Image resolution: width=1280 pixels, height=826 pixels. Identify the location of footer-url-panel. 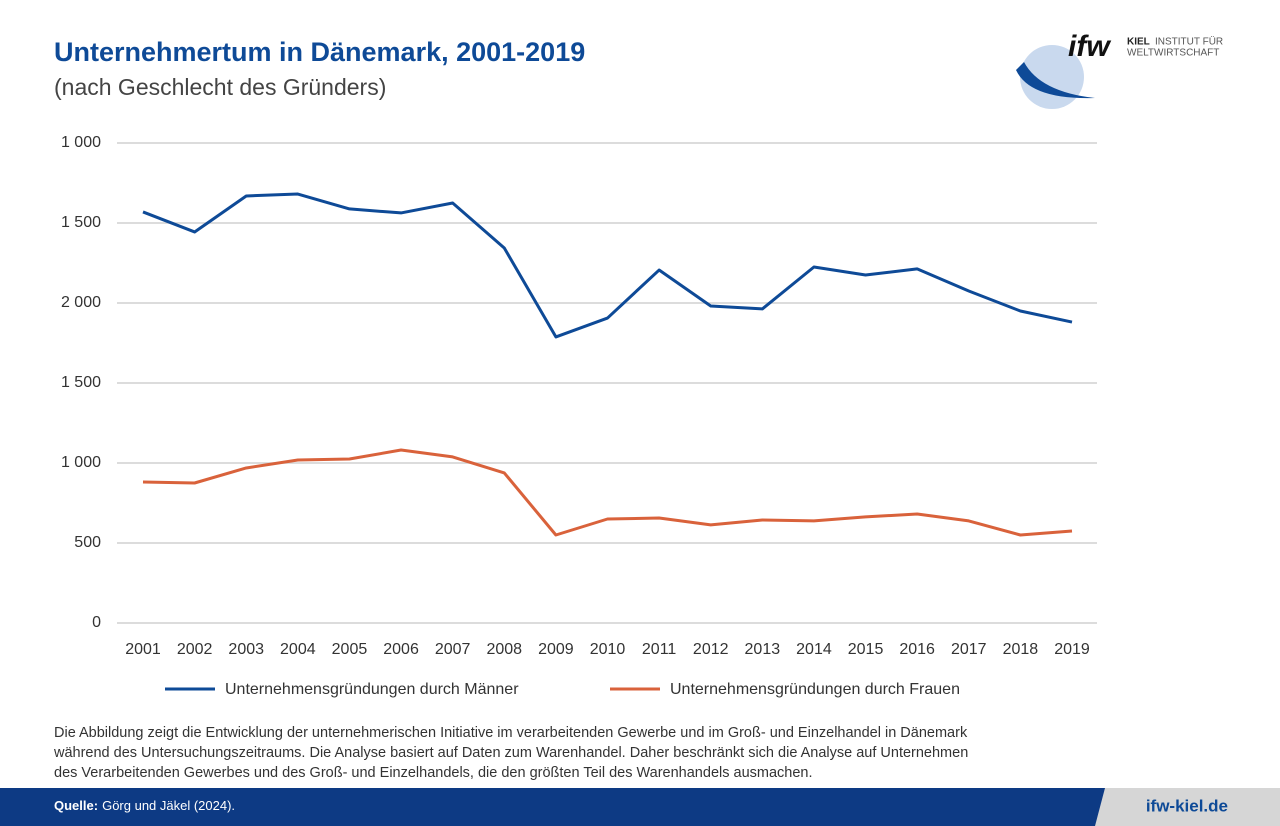
(1187, 807).